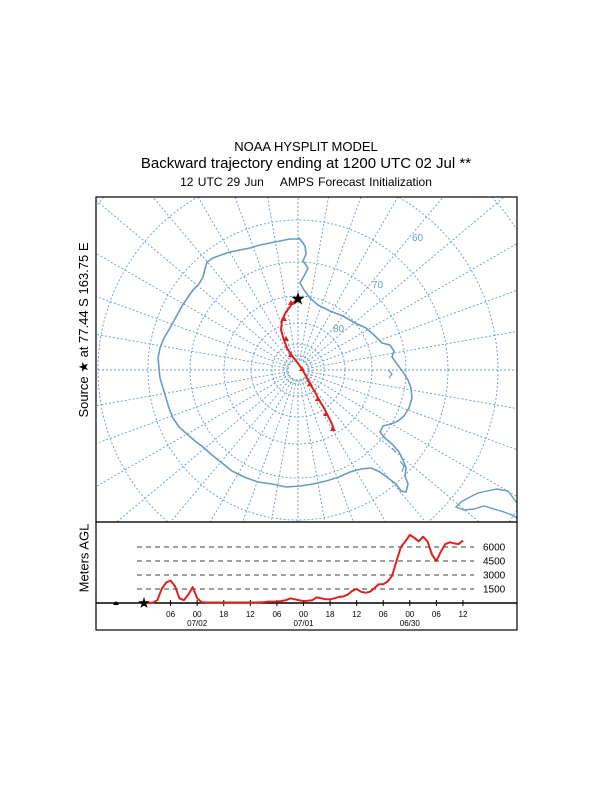  What do you see at coordinates (418, 238) in the screenshot?
I see `lat-label-60: 60` at bounding box center [418, 238].